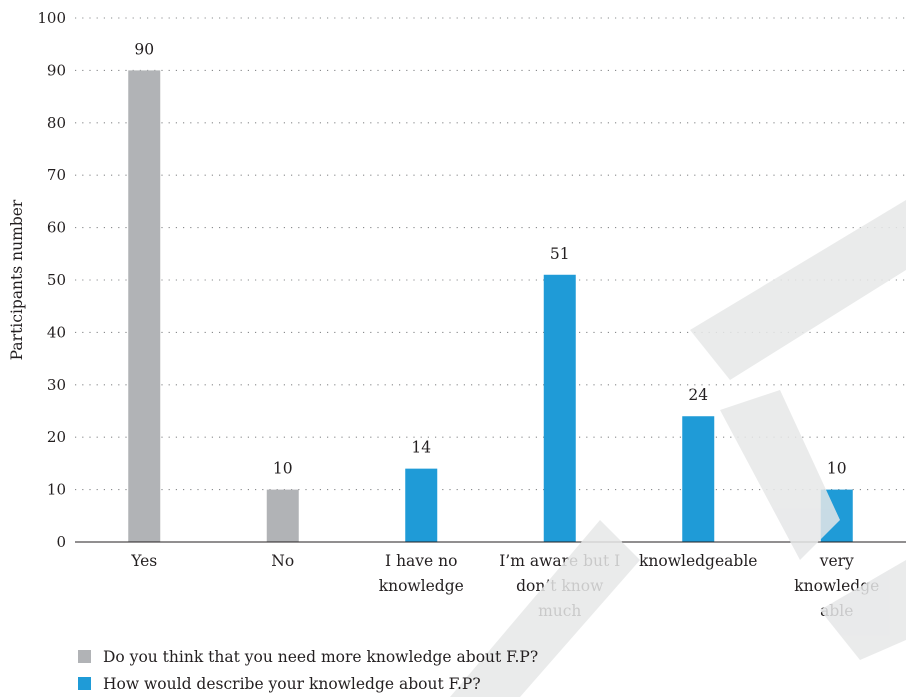 The height and width of the screenshot is (697, 906). What do you see at coordinates (698, 561) in the screenshot?
I see `x-category-label: knowledgeable` at bounding box center [698, 561].